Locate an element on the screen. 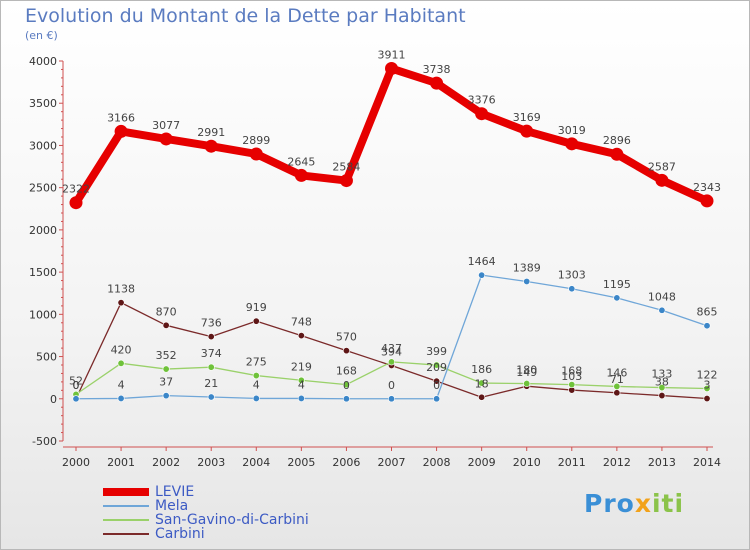  data-label-san-gavino-di-carbini: 219 is located at coordinates (301, 366).